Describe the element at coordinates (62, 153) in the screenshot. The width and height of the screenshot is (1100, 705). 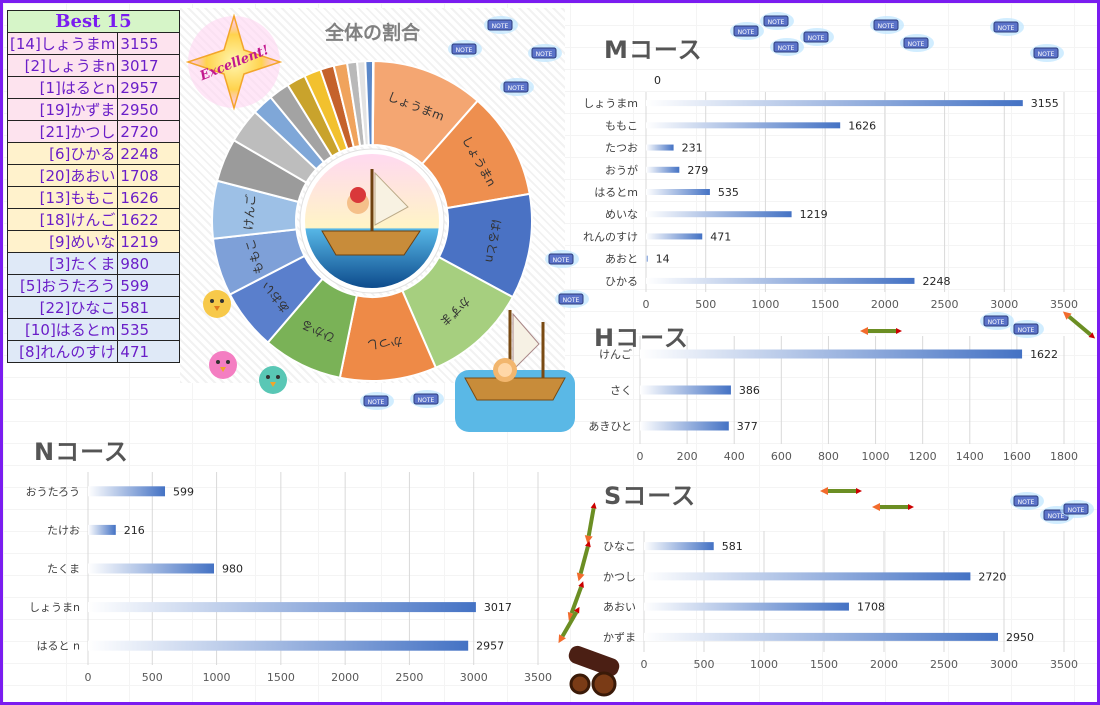
I see `best-row-name: [6]ひかる` at that location.